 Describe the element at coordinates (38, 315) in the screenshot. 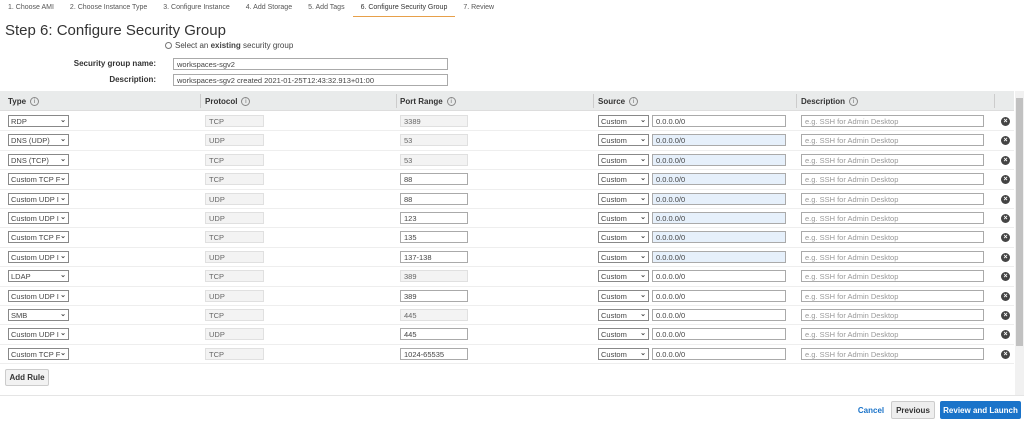

I see `type-select: SMB ⌄` at that location.